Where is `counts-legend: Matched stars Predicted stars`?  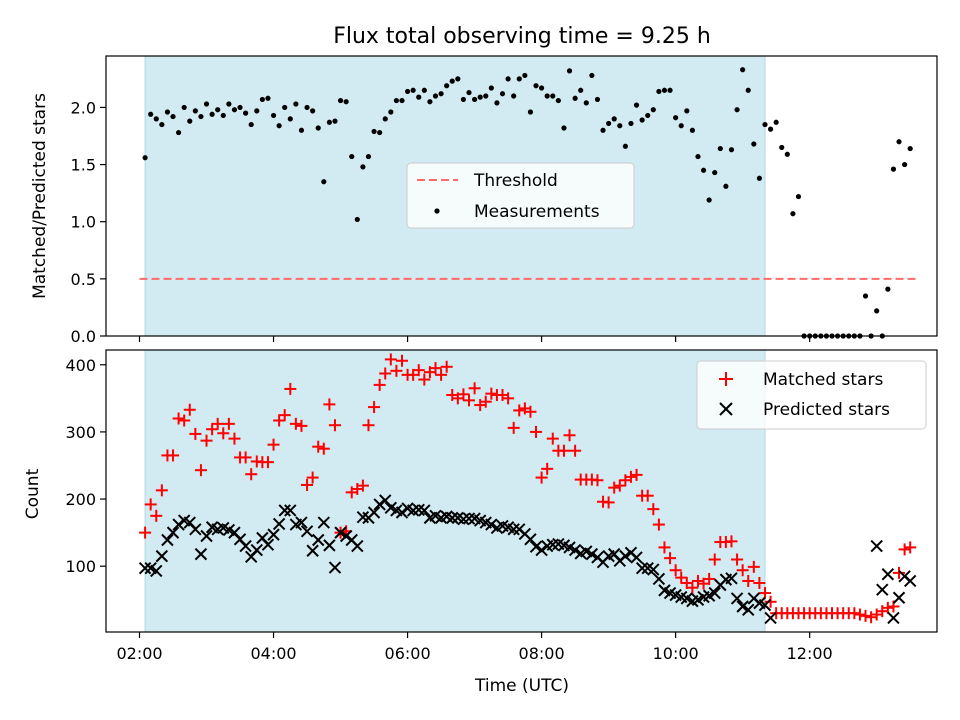 counts-legend: Matched stars Predicted stars is located at coordinates (811, 395).